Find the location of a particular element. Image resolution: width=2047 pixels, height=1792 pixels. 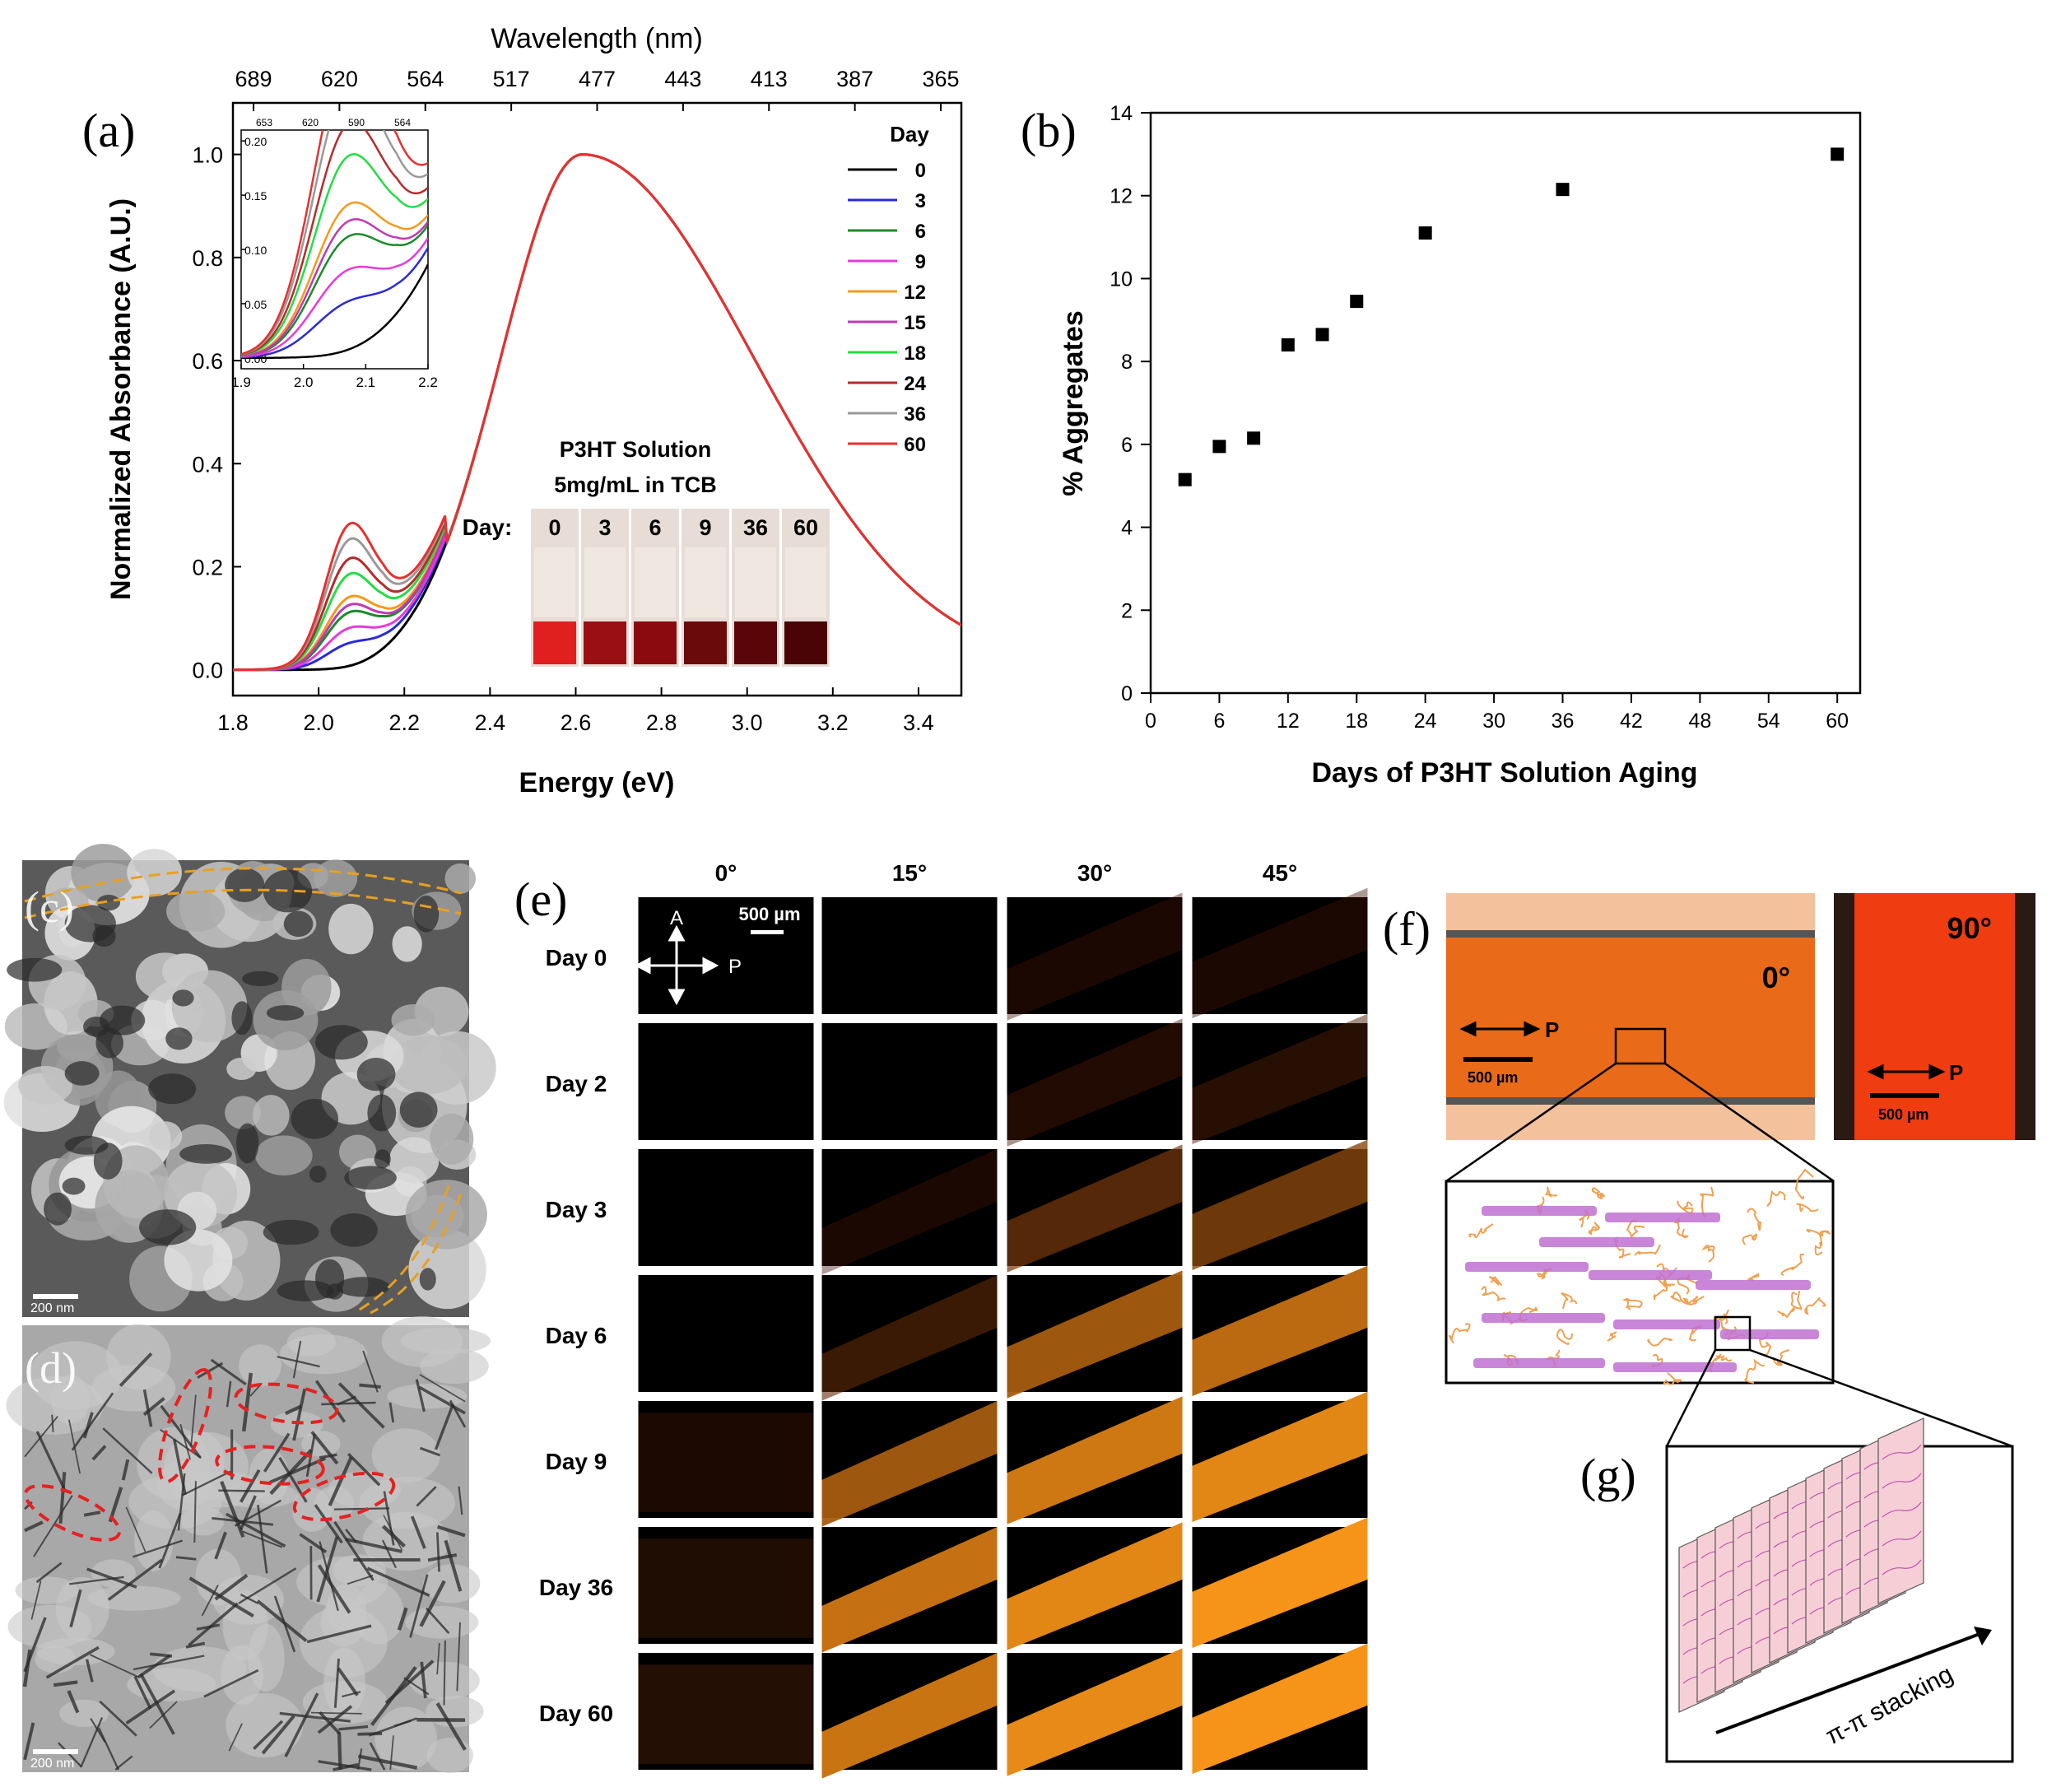

y-tick-label: 8 is located at coordinates (1127, 362).